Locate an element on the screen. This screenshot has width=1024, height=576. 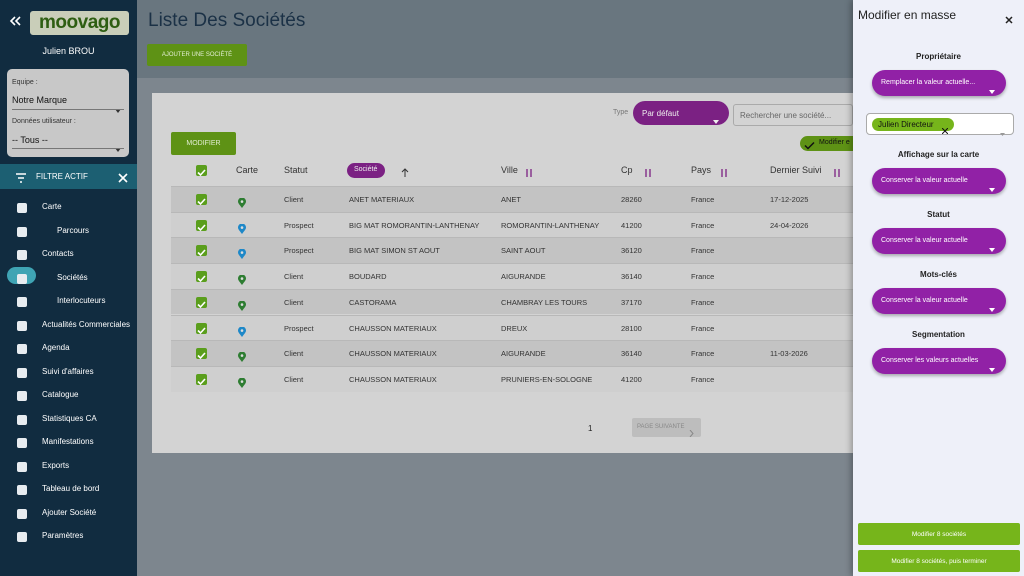
user-data-select: -- Tous -- is located at coordinates (30, 140).